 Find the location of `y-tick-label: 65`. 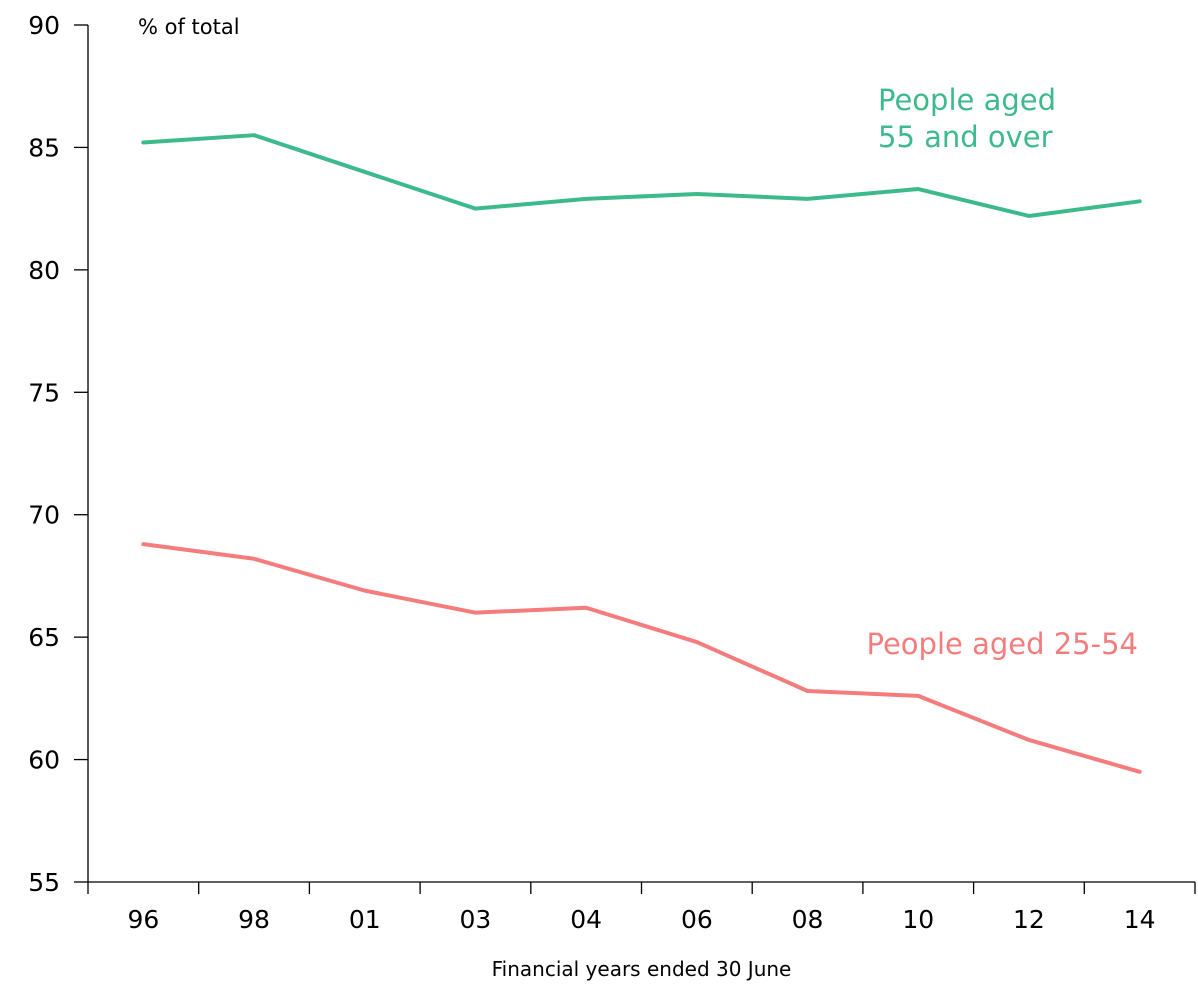

y-tick-label: 65 is located at coordinates (44, 637).